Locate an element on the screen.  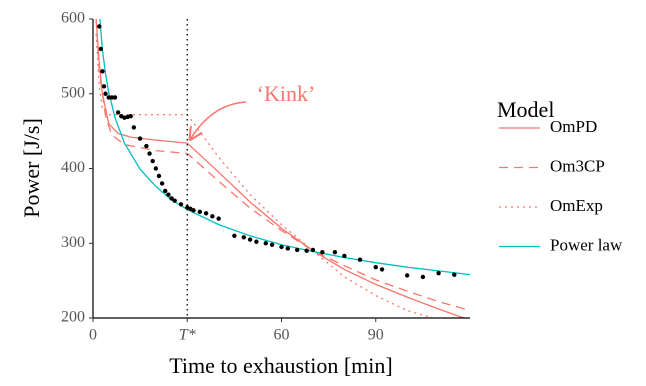
legend-label: Power law is located at coordinates (586, 244).